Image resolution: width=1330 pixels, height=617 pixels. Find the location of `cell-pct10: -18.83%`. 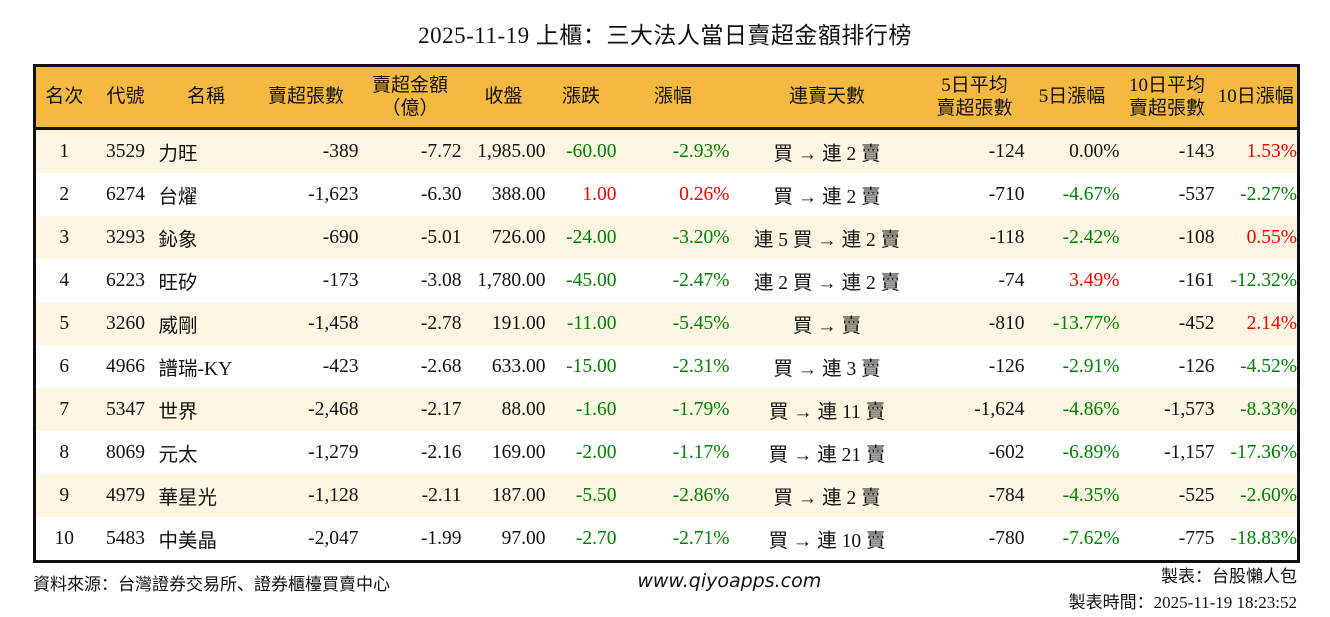

cell-pct10: -18.83% is located at coordinates (1263, 538).